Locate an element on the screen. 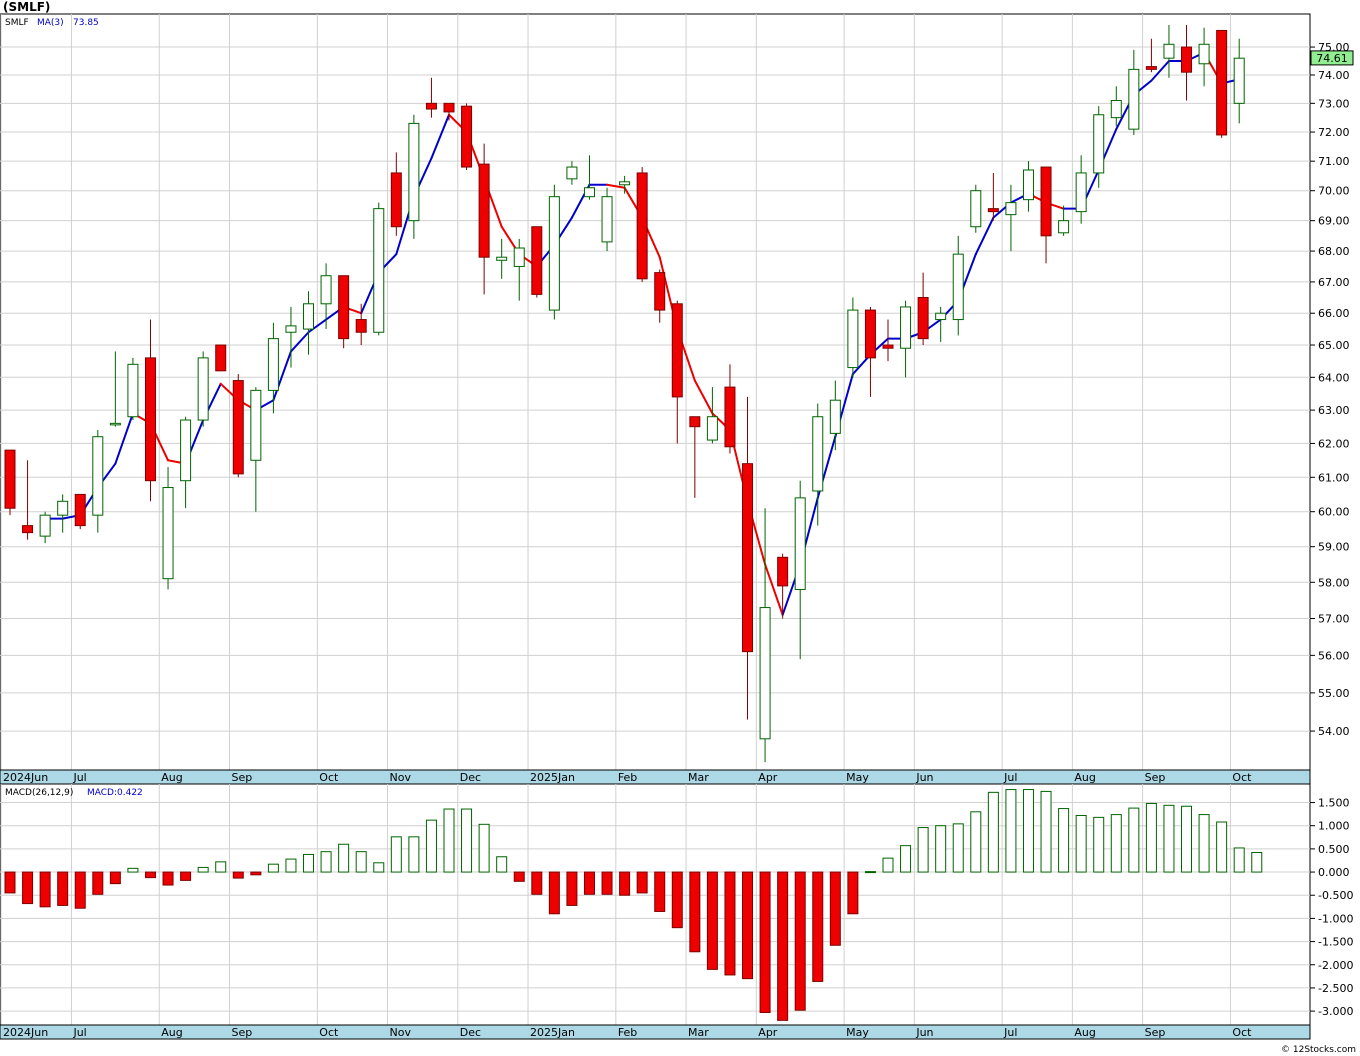 Image resolution: width=1360 pixels, height=1056 pixels. x-axis-label: Aug is located at coordinates (1084, 1032).